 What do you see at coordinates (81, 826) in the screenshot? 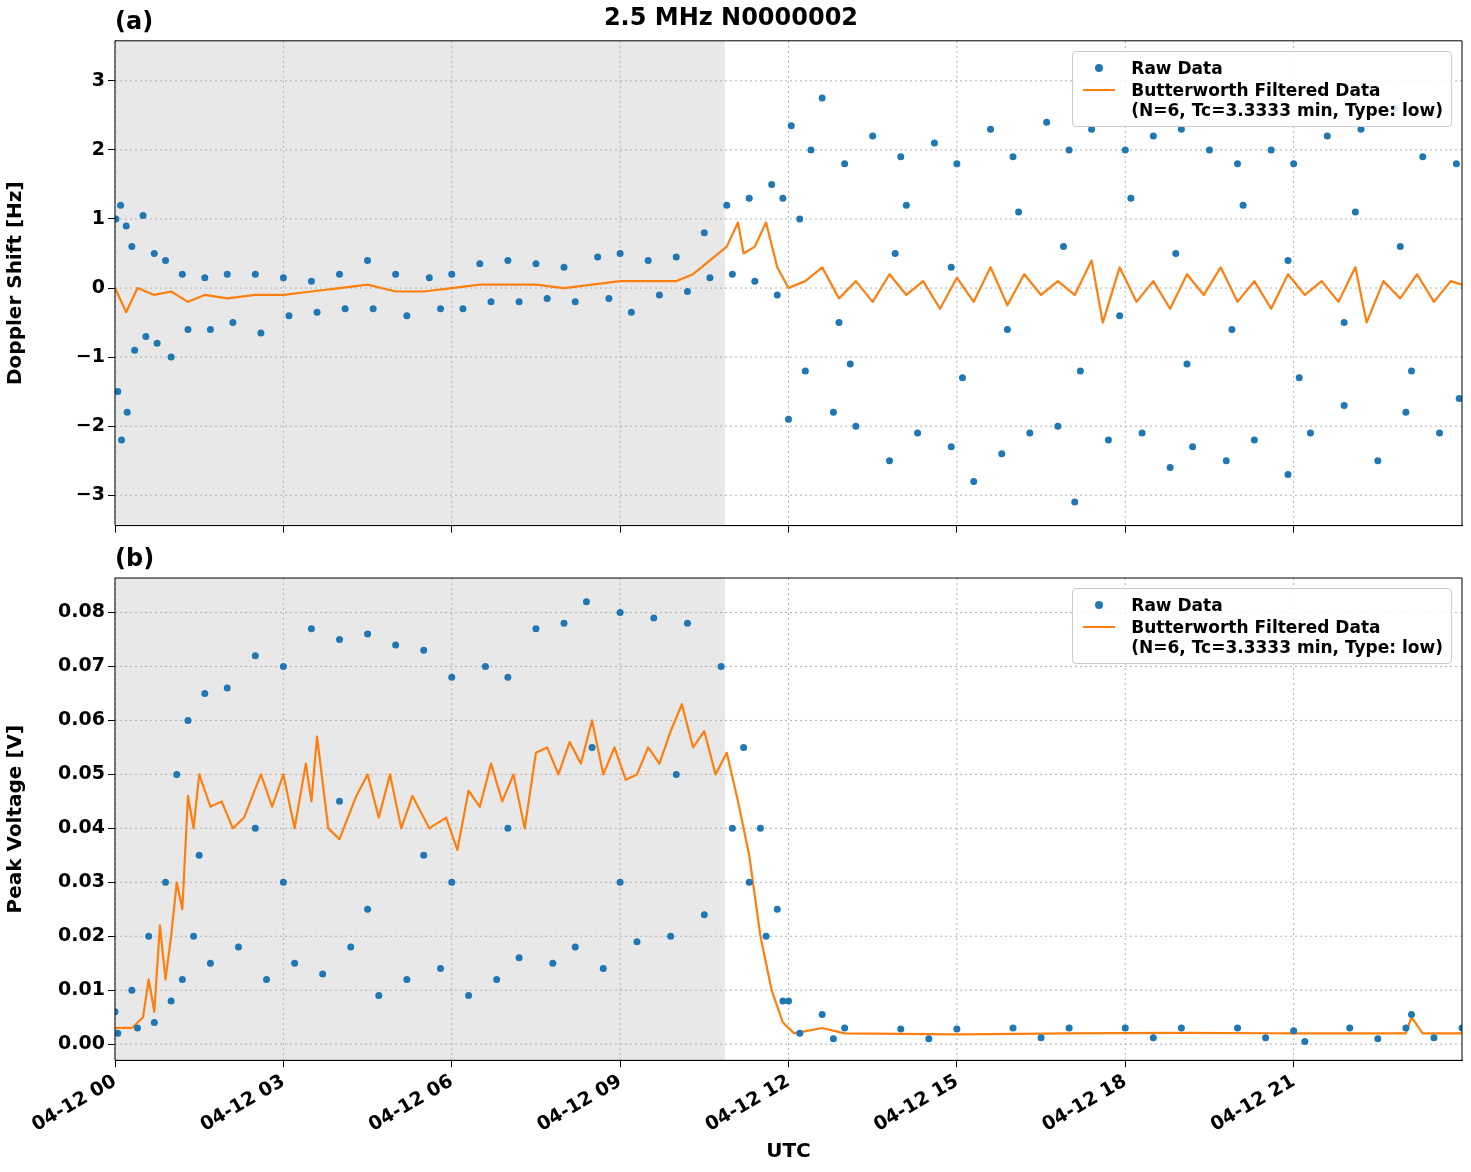
I see `y-tick-label: 0.04` at bounding box center [81, 826].